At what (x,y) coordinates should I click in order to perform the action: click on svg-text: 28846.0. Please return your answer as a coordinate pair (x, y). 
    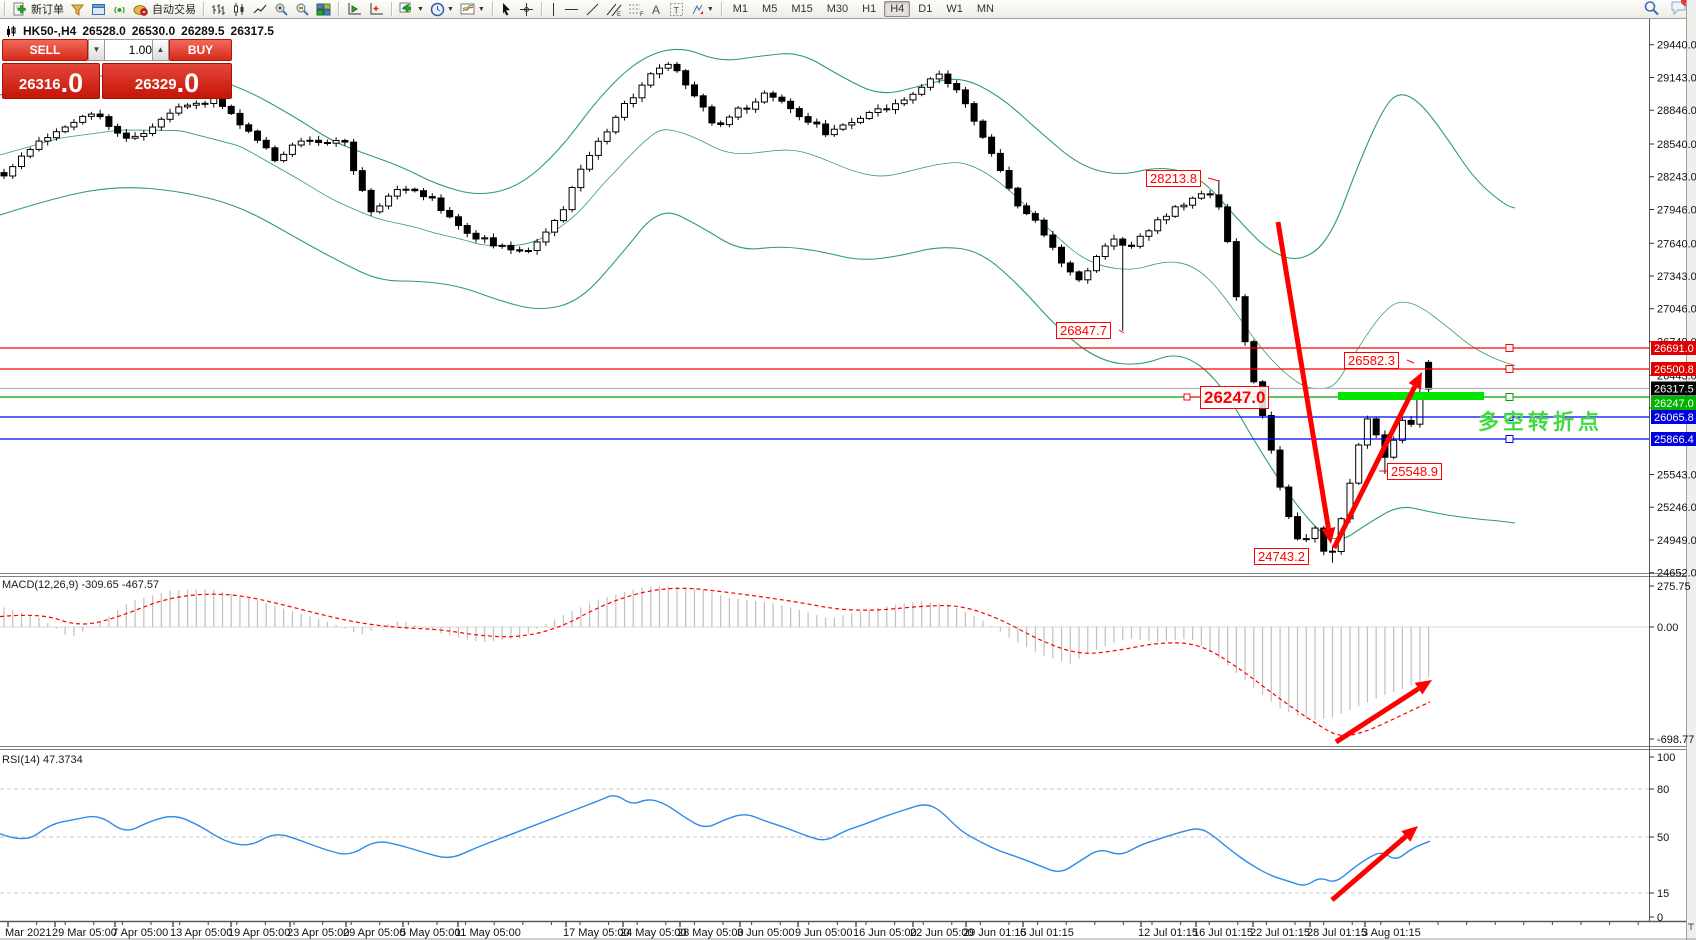
    Looking at the image, I should click on (1676, 111).